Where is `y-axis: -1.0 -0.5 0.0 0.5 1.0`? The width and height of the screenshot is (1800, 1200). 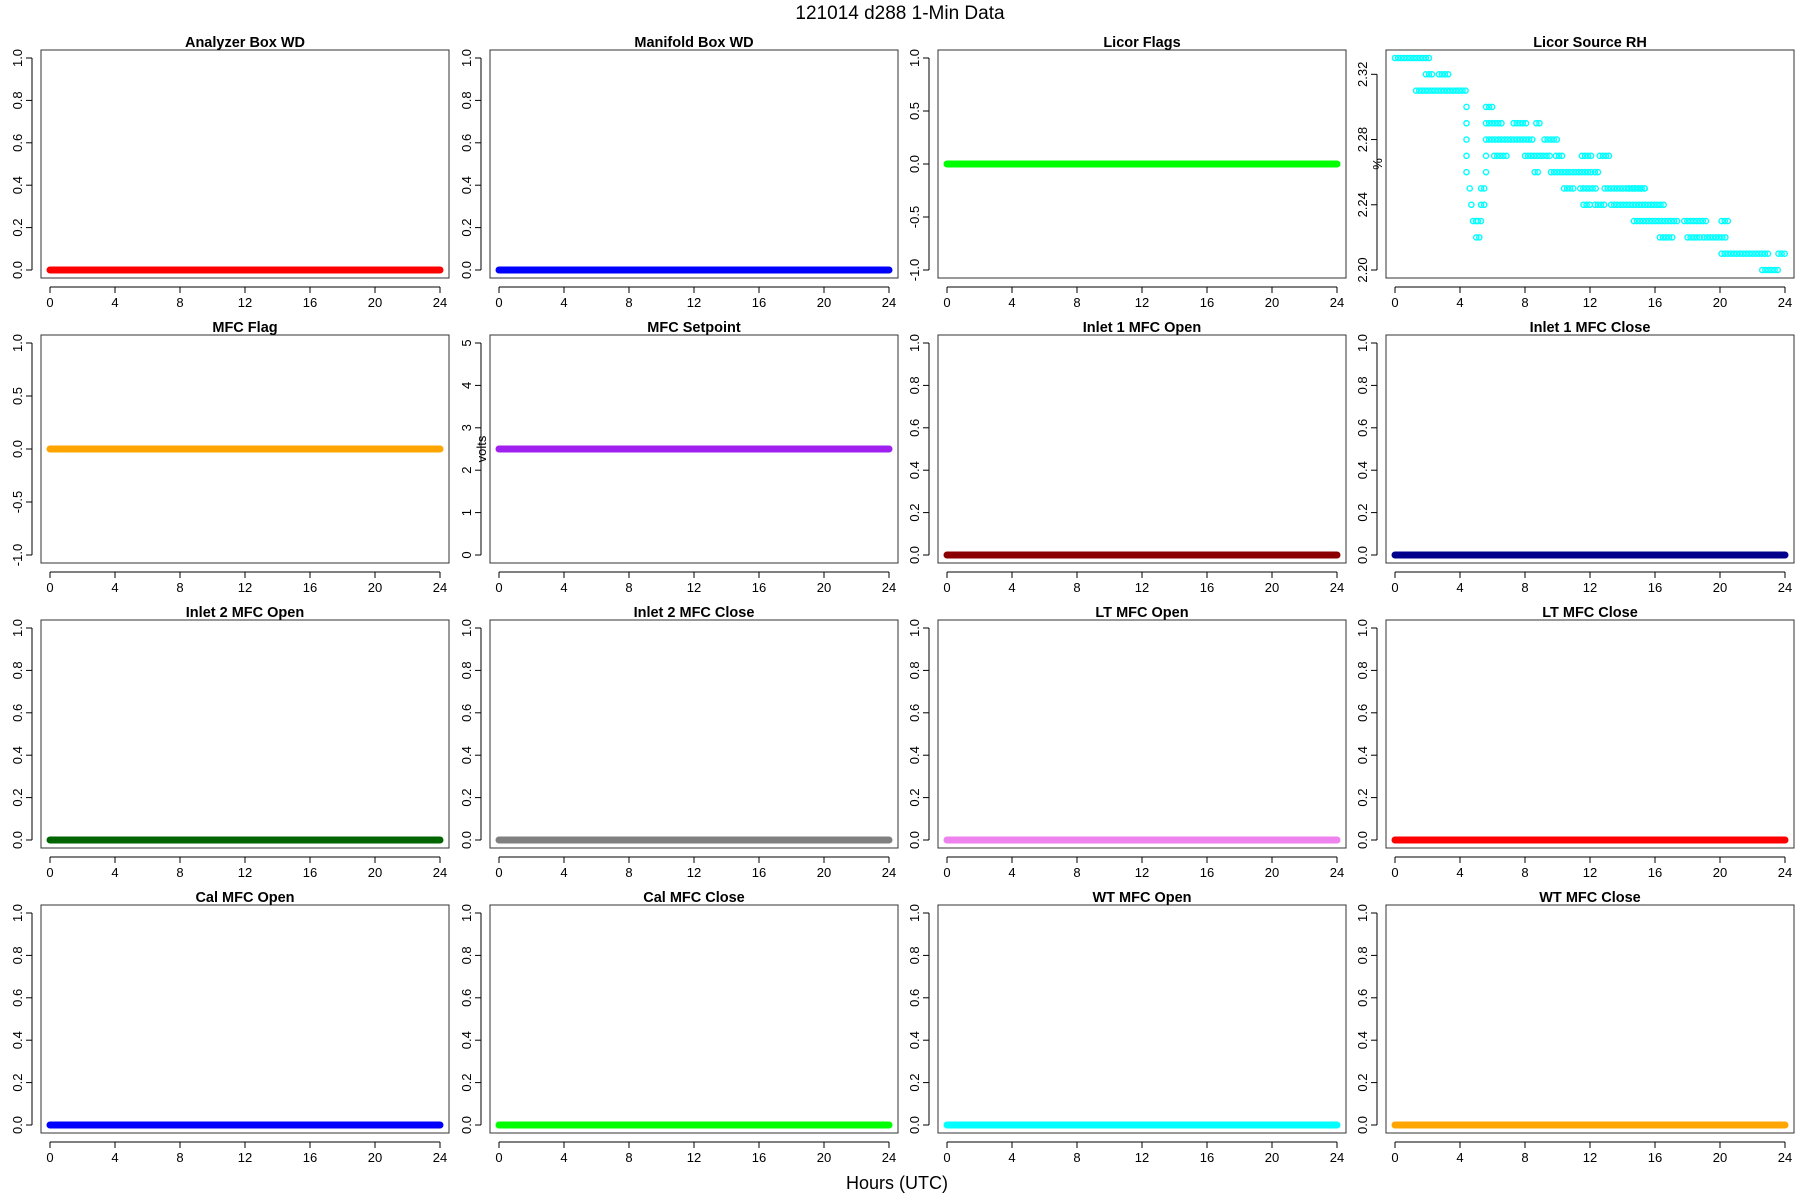 y-axis: -1.0 -0.5 0.0 0.5 1.0 is located at coordinates (918, 165).